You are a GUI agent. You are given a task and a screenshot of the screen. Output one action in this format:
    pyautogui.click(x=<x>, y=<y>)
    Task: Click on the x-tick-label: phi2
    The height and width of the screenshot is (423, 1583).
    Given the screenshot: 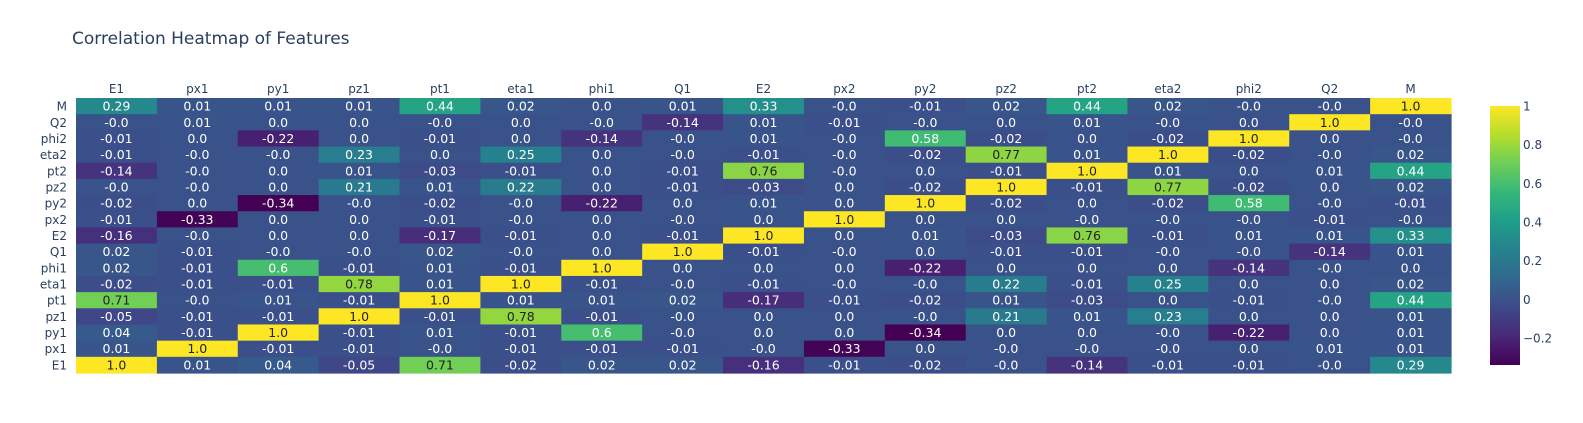 What is the action you would take?
    pyautogui.click(x=1249, y=89)
    